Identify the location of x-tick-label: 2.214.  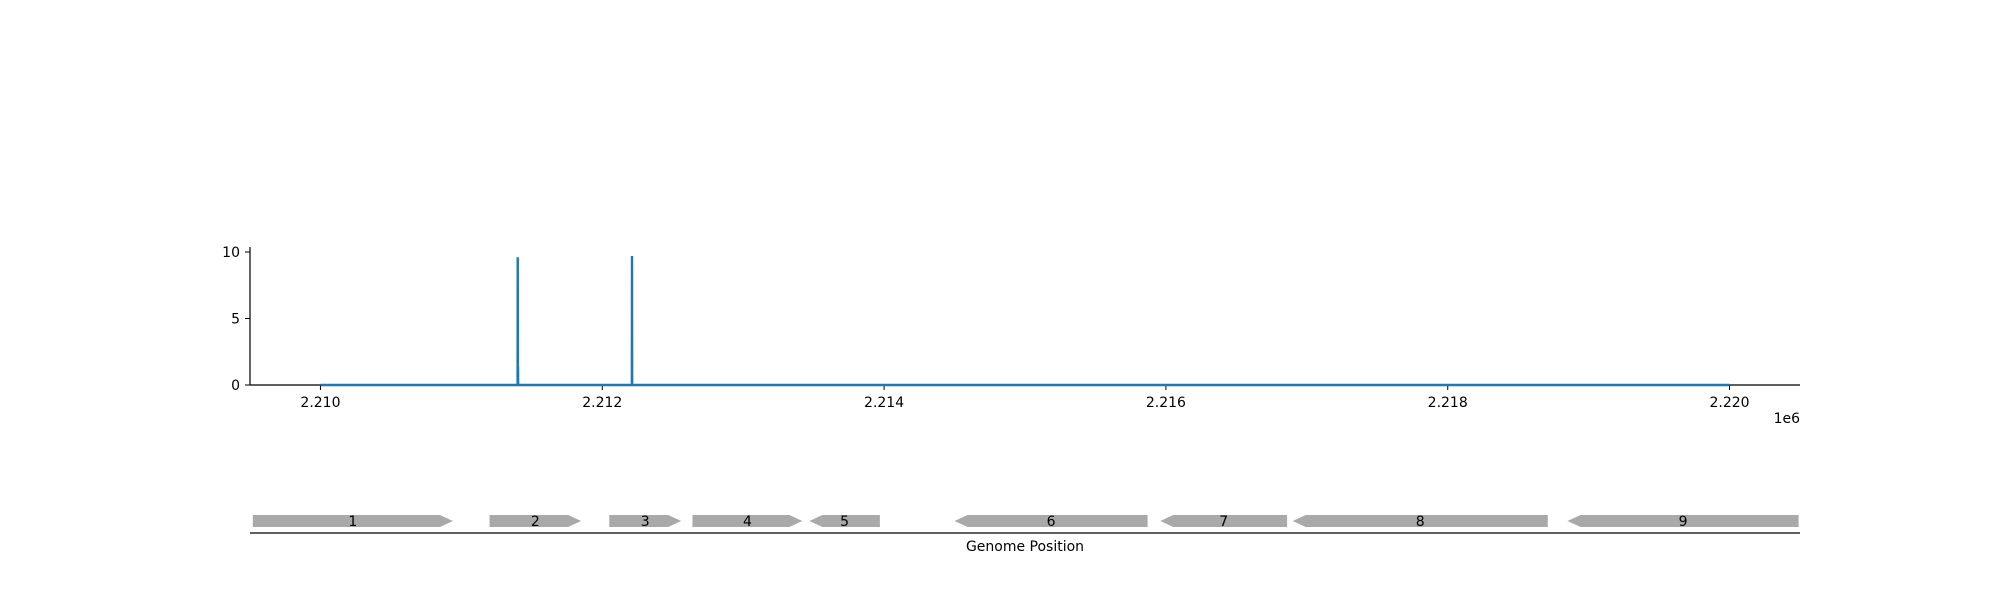
(884, 403).